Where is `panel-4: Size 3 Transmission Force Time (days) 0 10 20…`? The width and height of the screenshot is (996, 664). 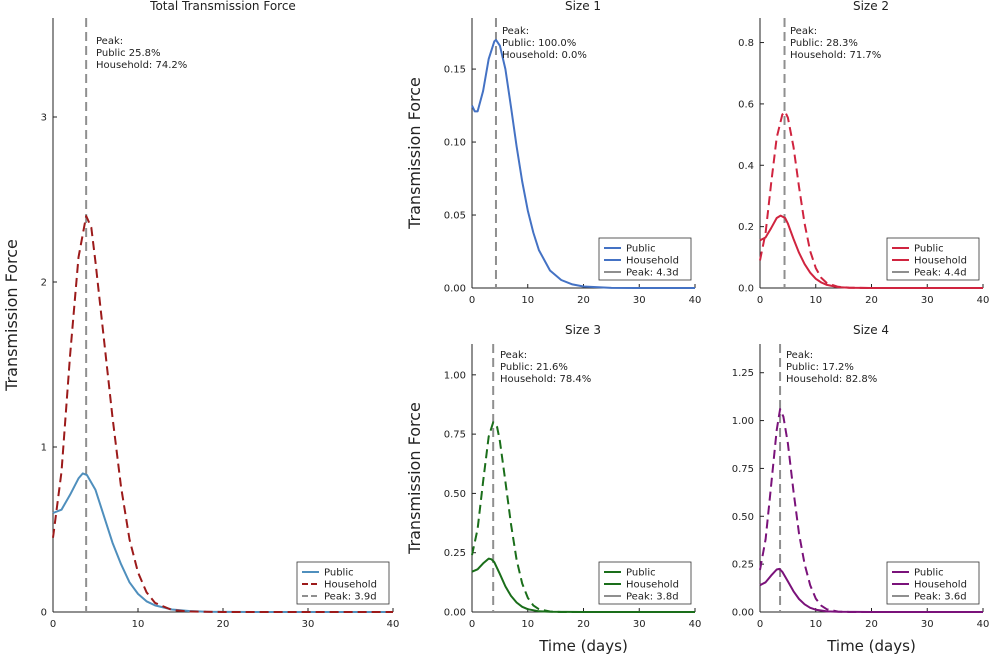 panel-4: Size 3 Transmission Force Time (days) 0 10 20… is located at coordinates (553, 489).